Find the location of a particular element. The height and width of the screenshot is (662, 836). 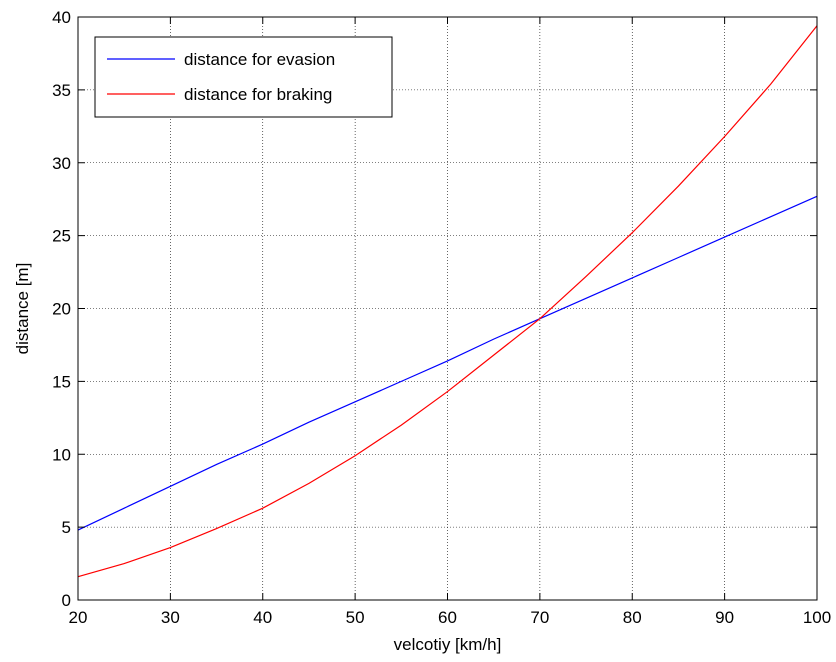

y-tick-label: 10 is located at coordinates (61, 454).